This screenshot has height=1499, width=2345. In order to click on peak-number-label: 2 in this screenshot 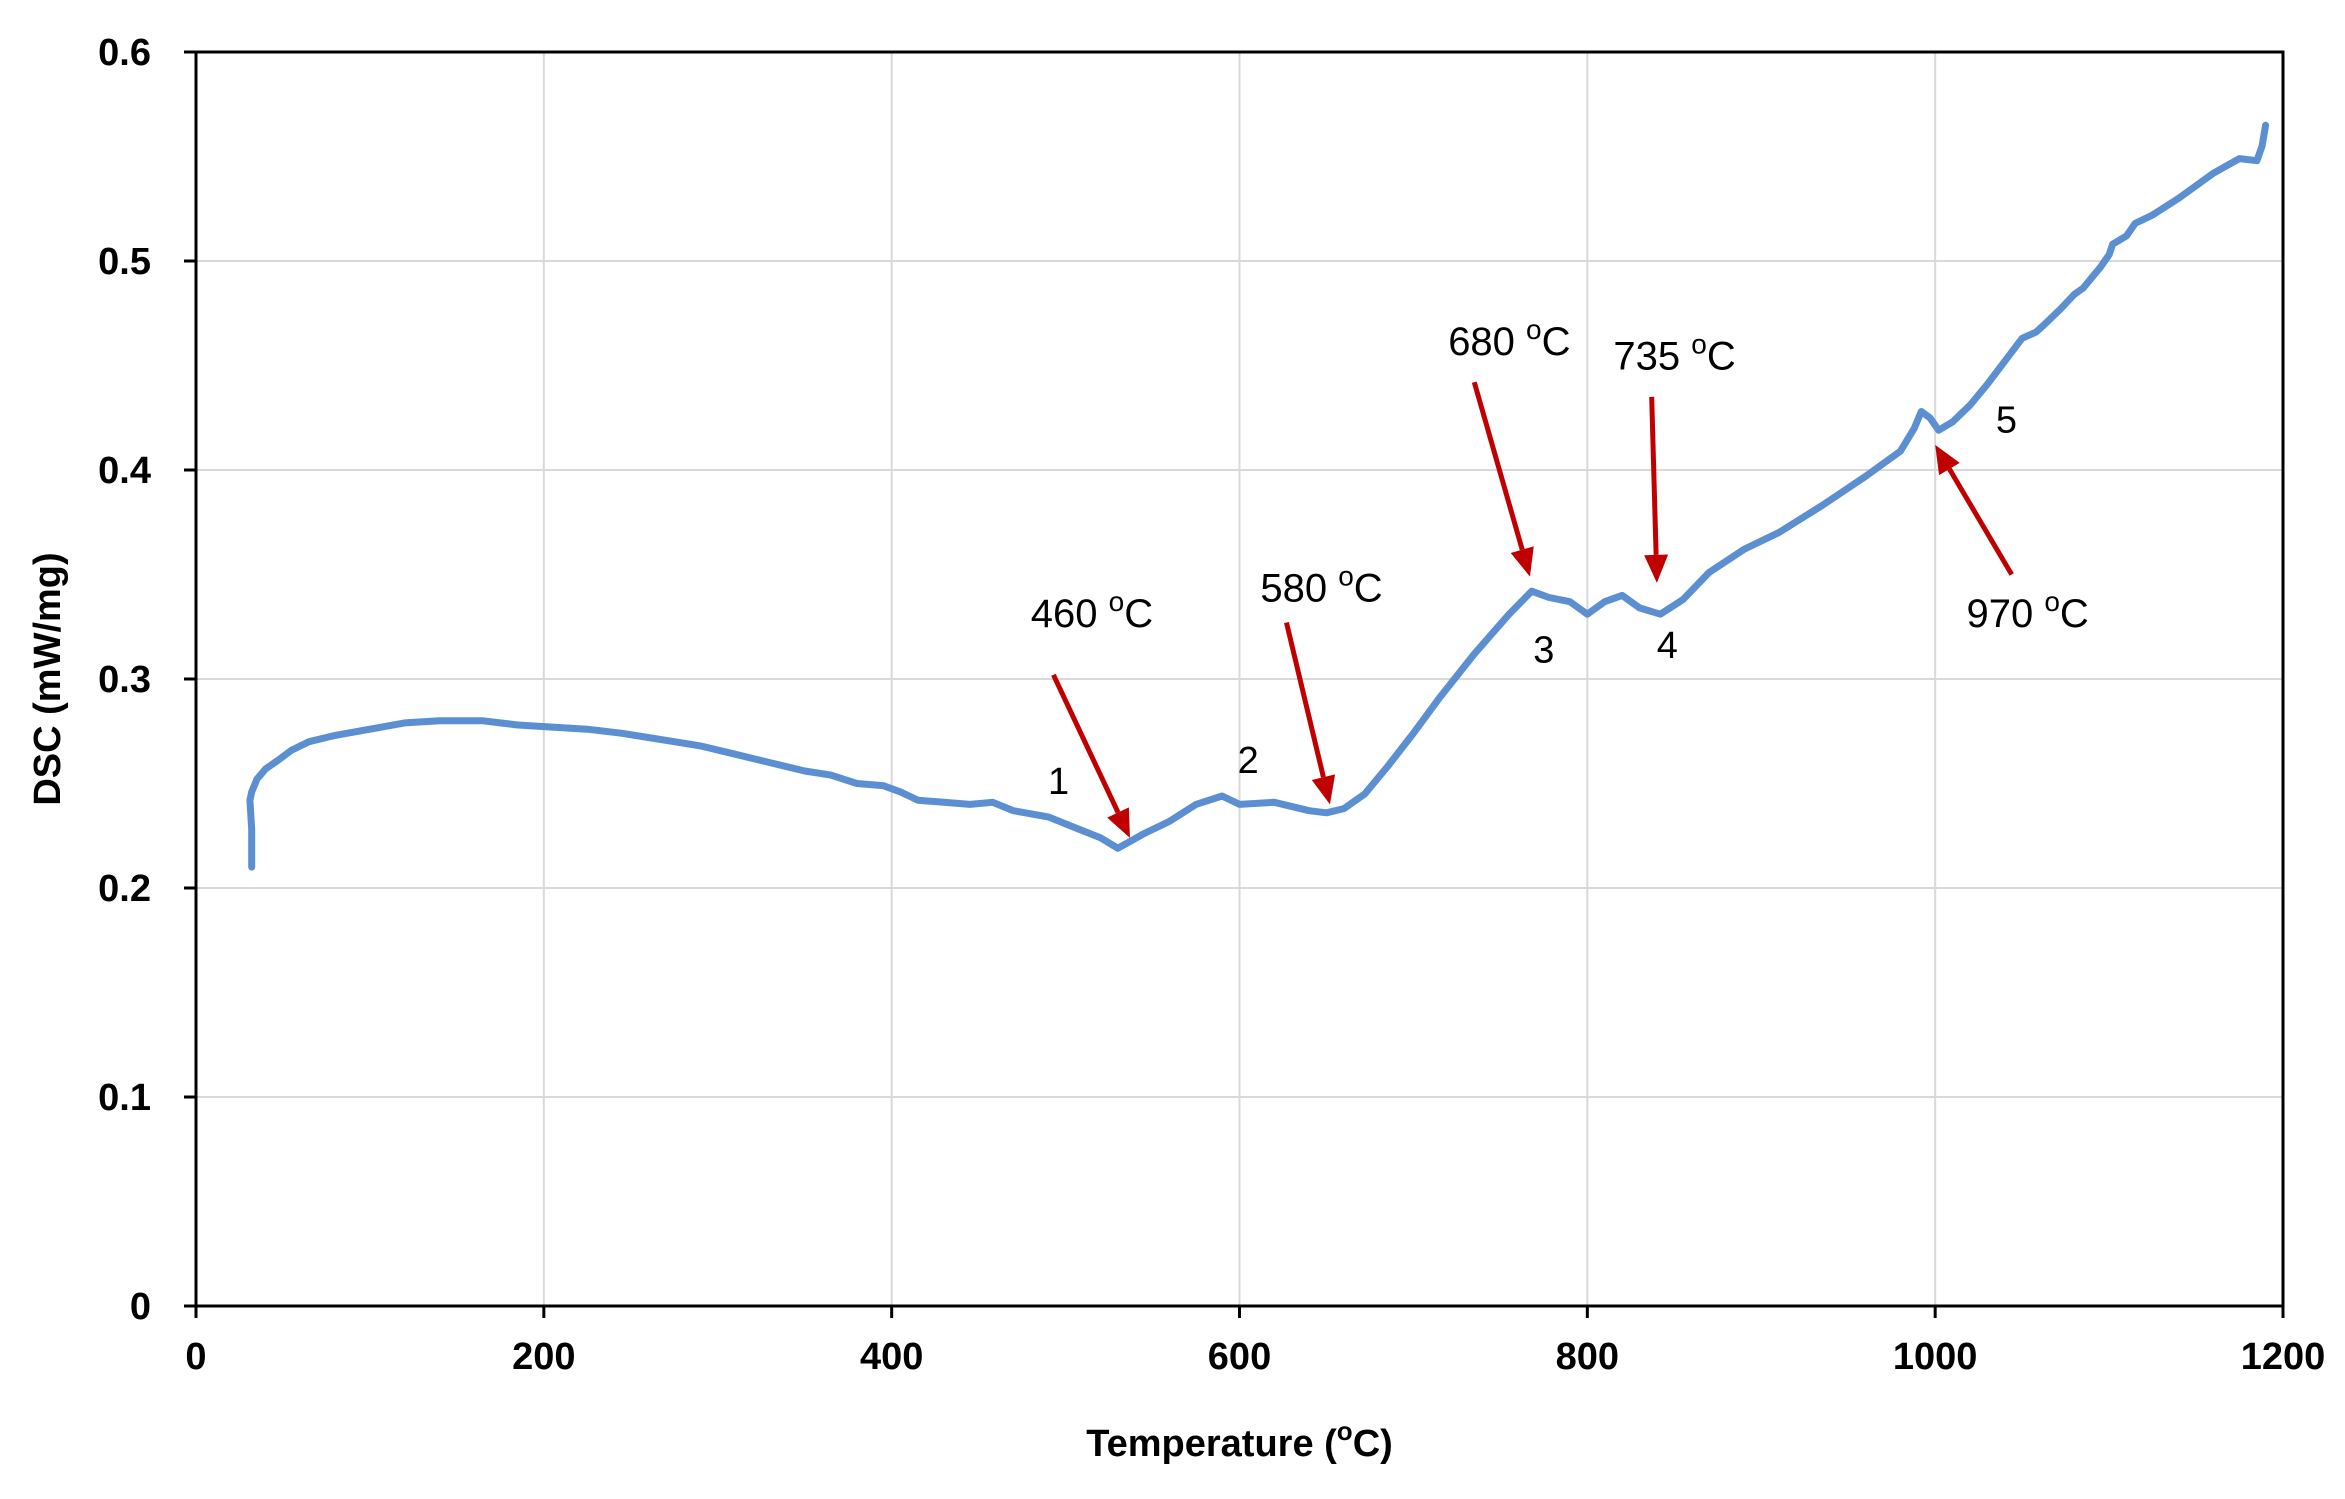, I will do `click(1248, 761)`.